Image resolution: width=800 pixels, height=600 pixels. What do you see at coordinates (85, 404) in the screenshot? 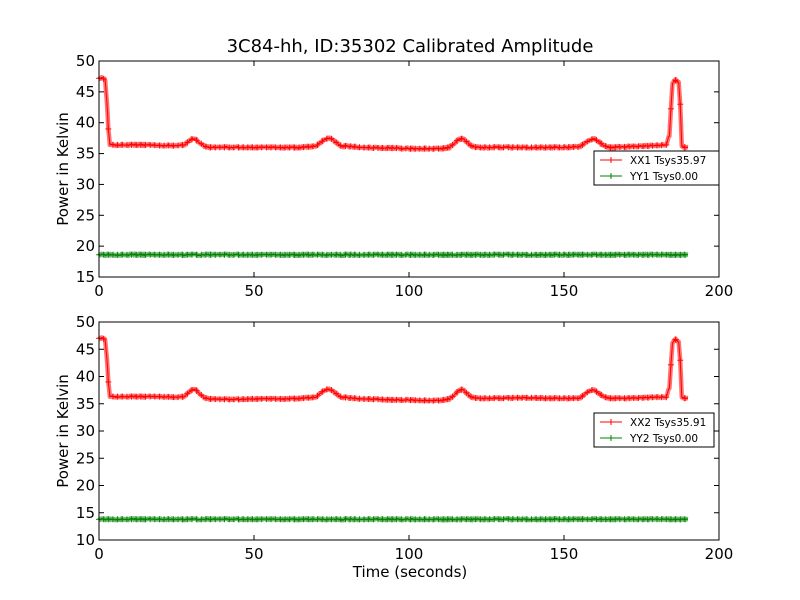
I see `bottom-y-tick-label: 35` at bounding box center [85, 404].